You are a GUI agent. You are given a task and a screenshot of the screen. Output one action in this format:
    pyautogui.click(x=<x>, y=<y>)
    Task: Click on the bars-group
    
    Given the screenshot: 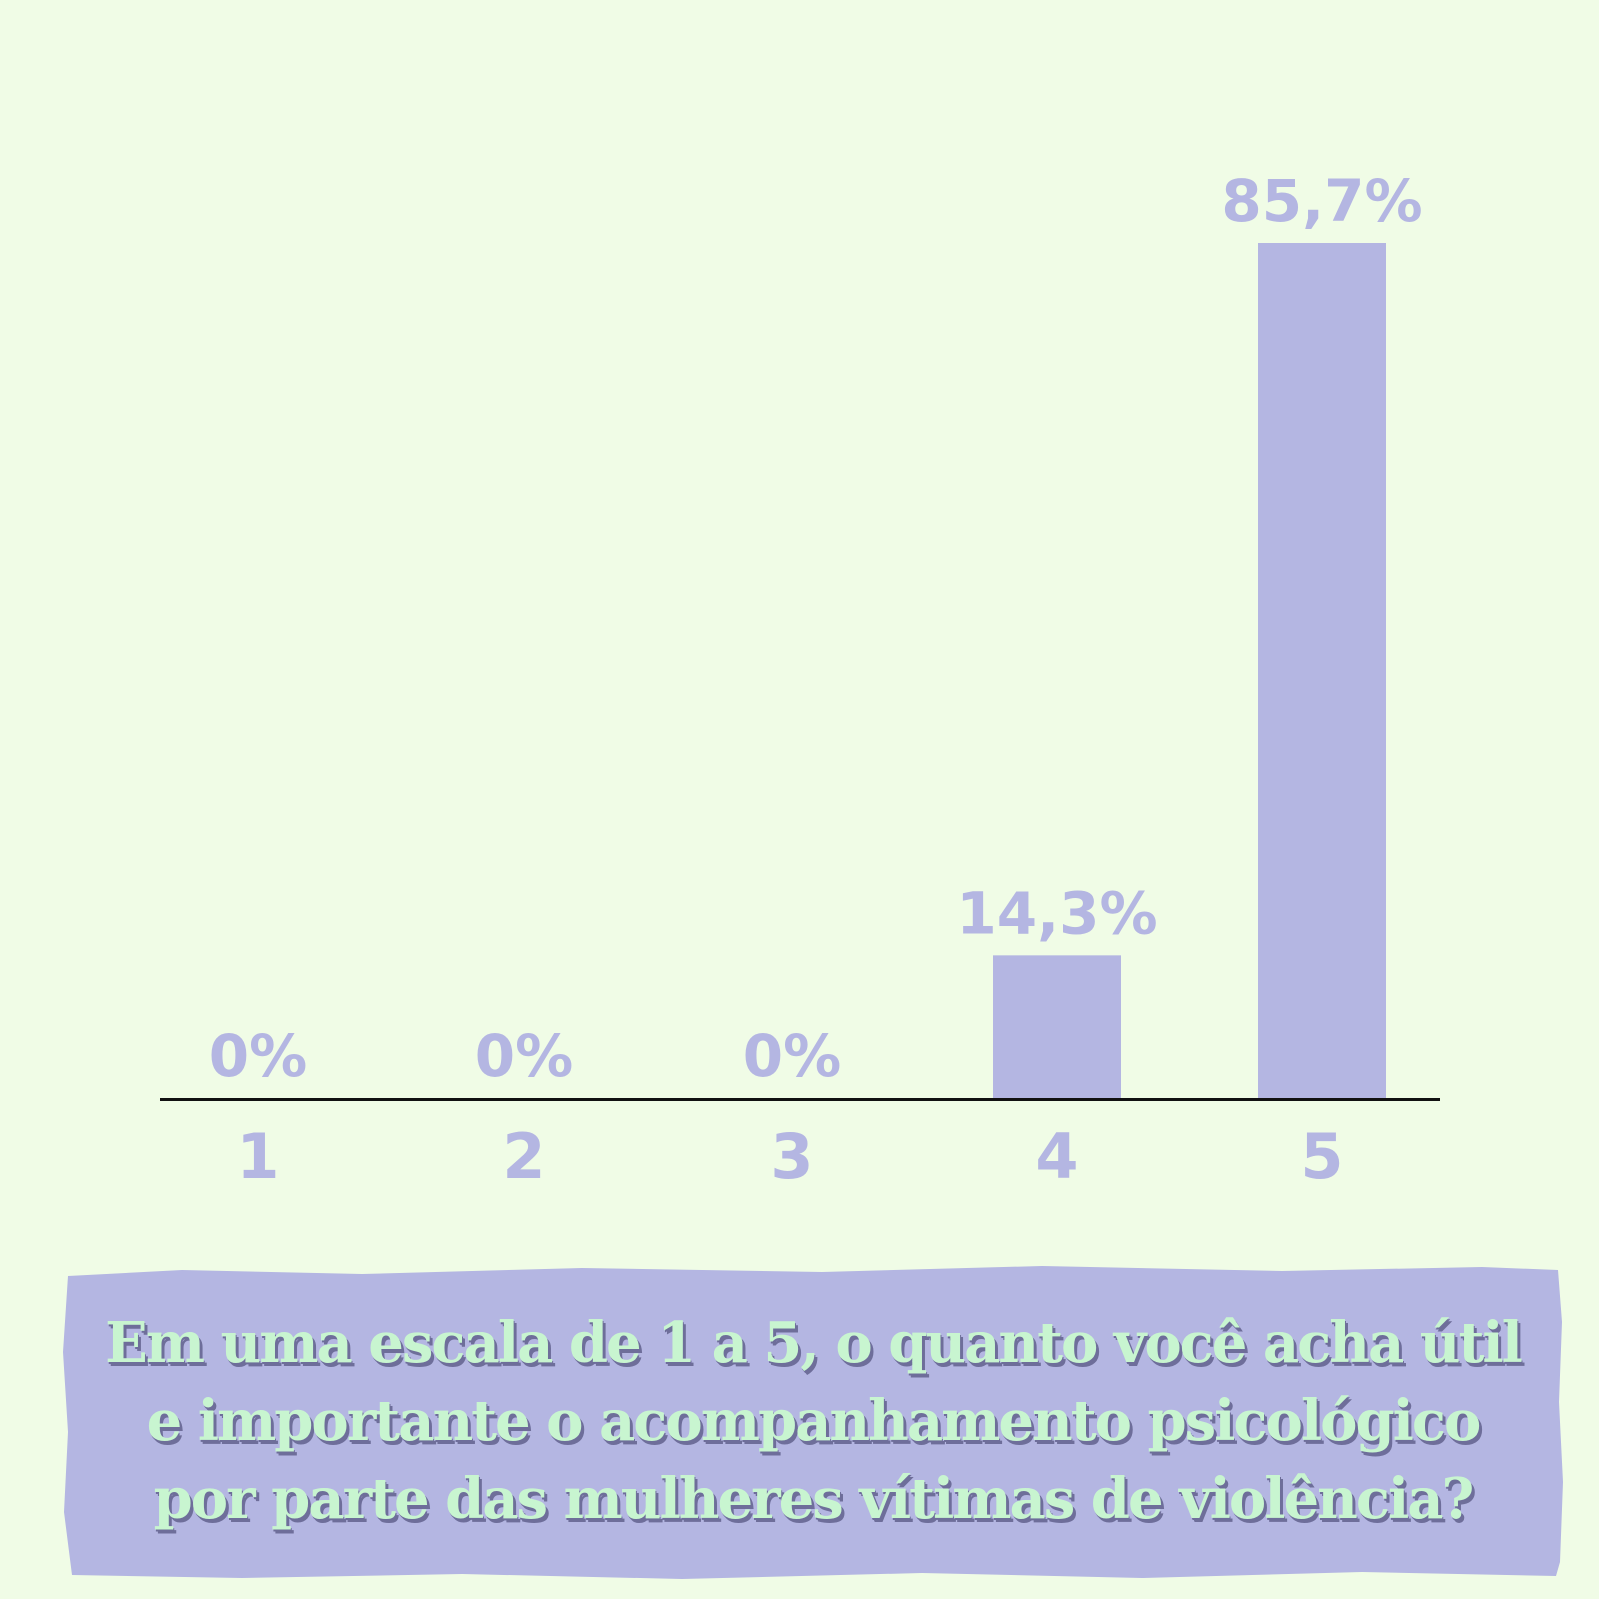 What is the action you would take?
    pyautogui.click(x=1189, y=670)
    